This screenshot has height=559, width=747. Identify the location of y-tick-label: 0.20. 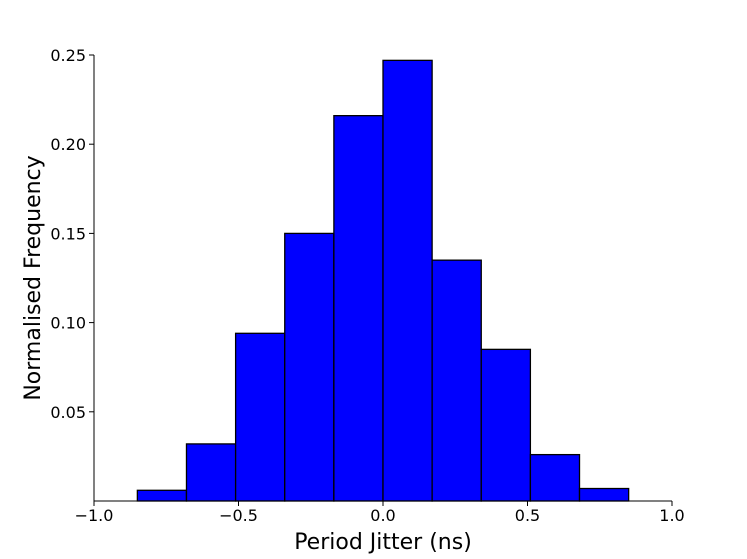
(68, 144).